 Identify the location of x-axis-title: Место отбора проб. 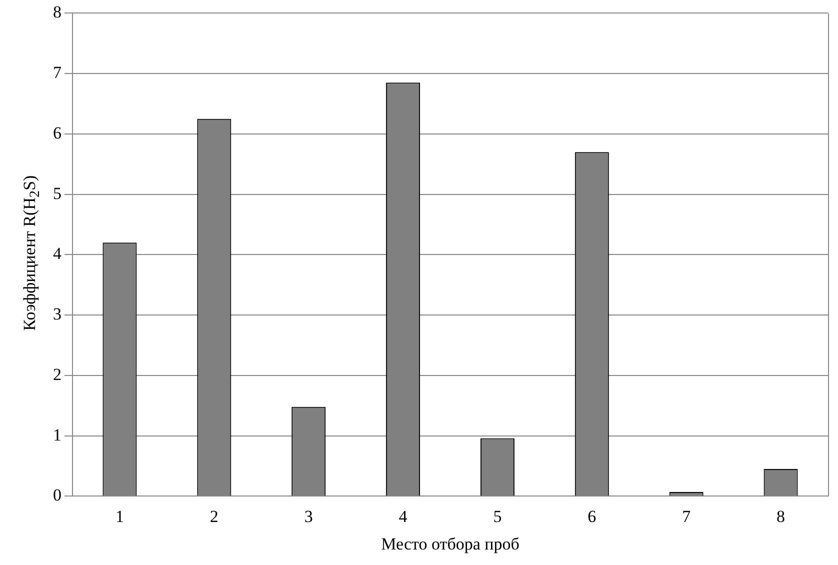
(450, 544).